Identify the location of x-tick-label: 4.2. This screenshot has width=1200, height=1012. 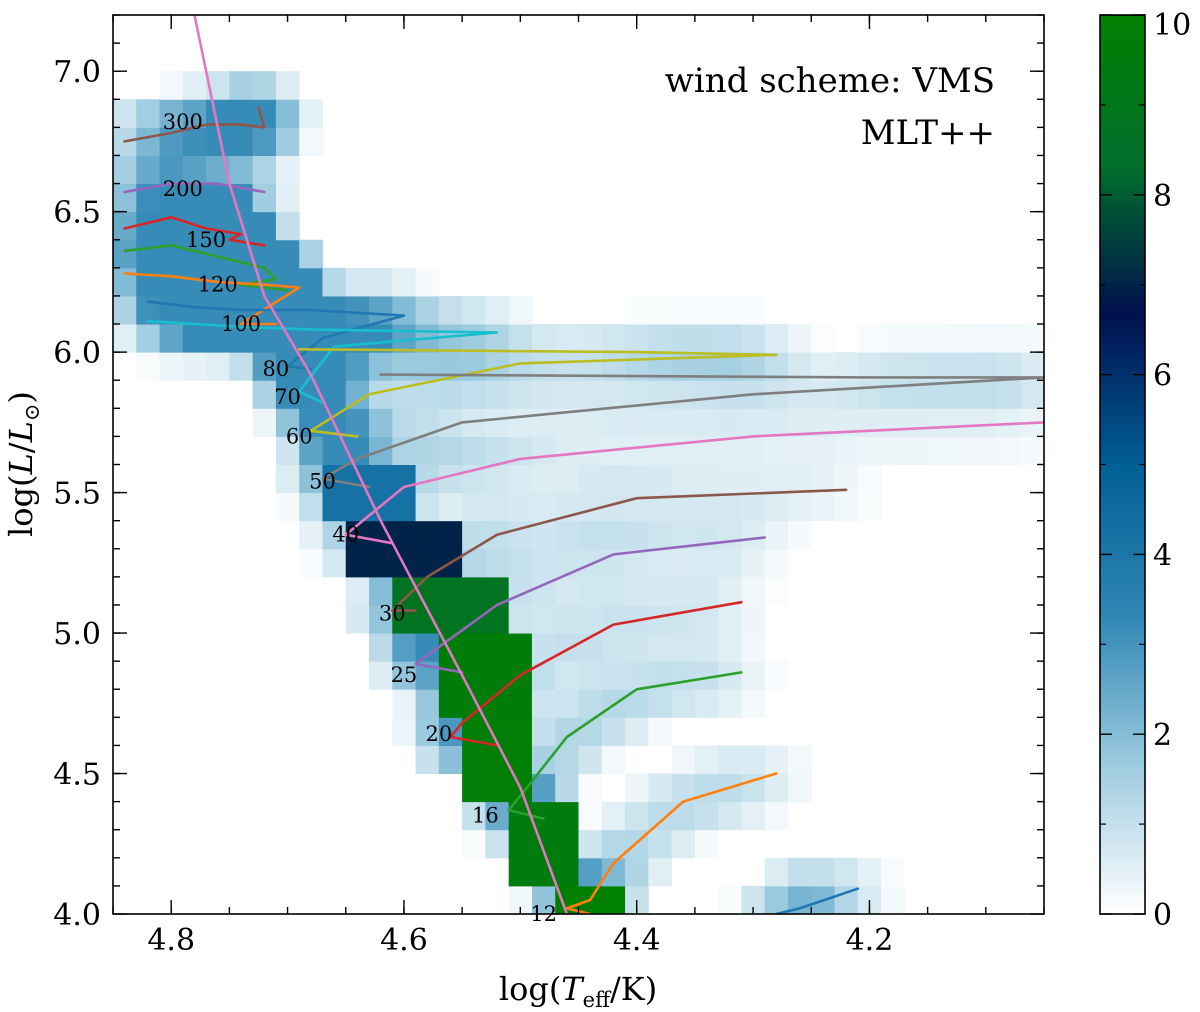
(870, 940).